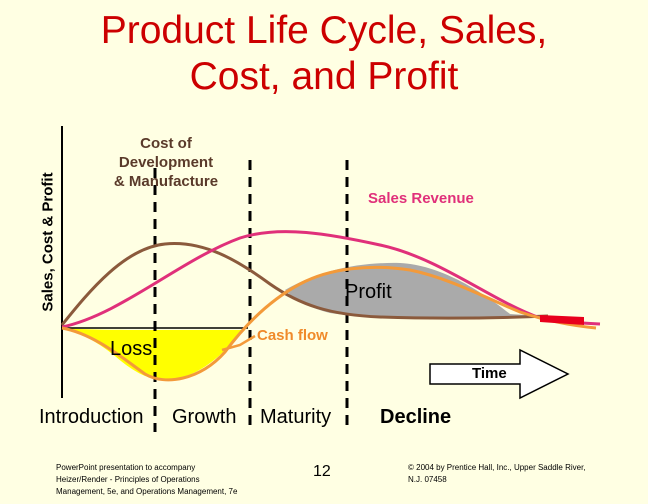 The height and width of the screenshot is (504, 648). What do you see at coordinates (126, 467) in the screenshot?
I see `footer-citation-line-1: PowerPoint presentation to accompany` at bounding box center [126, 467].